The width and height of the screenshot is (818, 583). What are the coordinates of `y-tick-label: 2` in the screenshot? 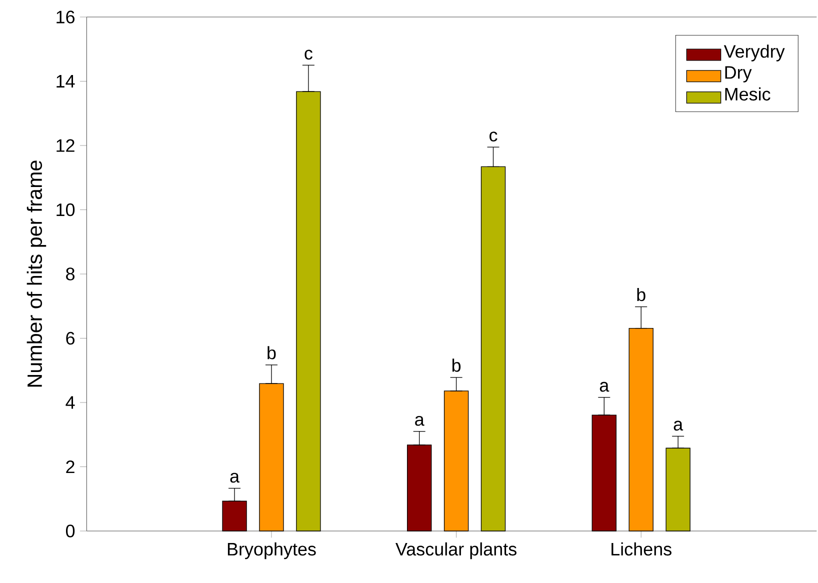 It's located at (70, 467).